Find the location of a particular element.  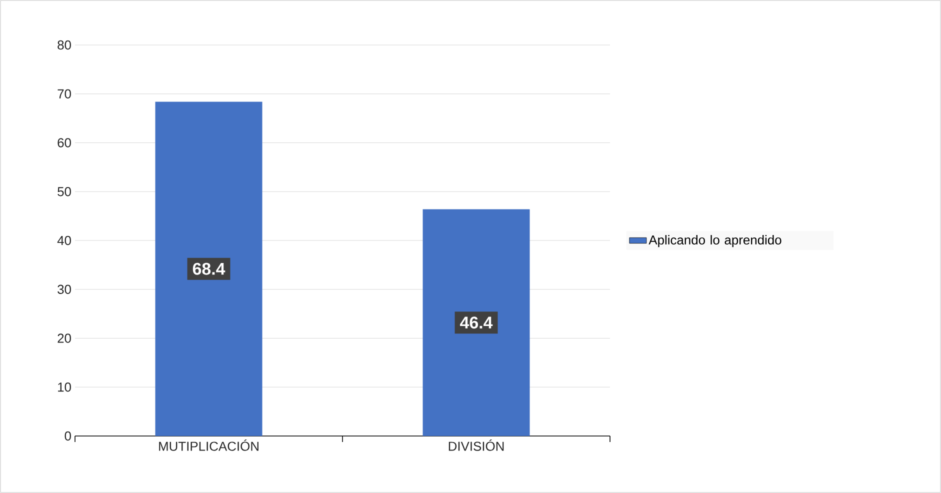

y-tick-label: 10 is located at coordinates (64, 387).